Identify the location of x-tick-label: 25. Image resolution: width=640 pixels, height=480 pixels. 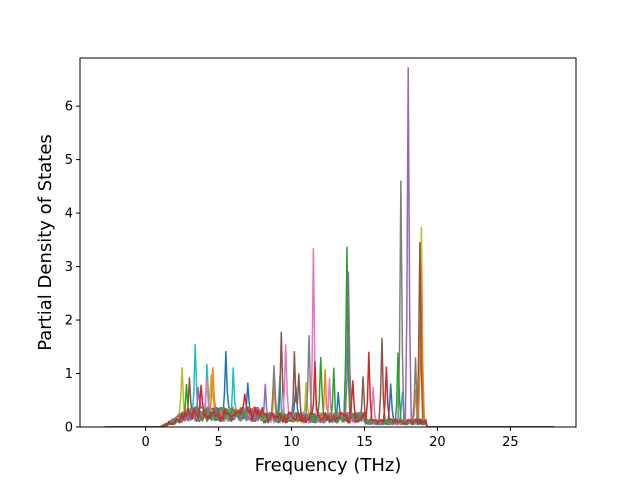
(510, 442).